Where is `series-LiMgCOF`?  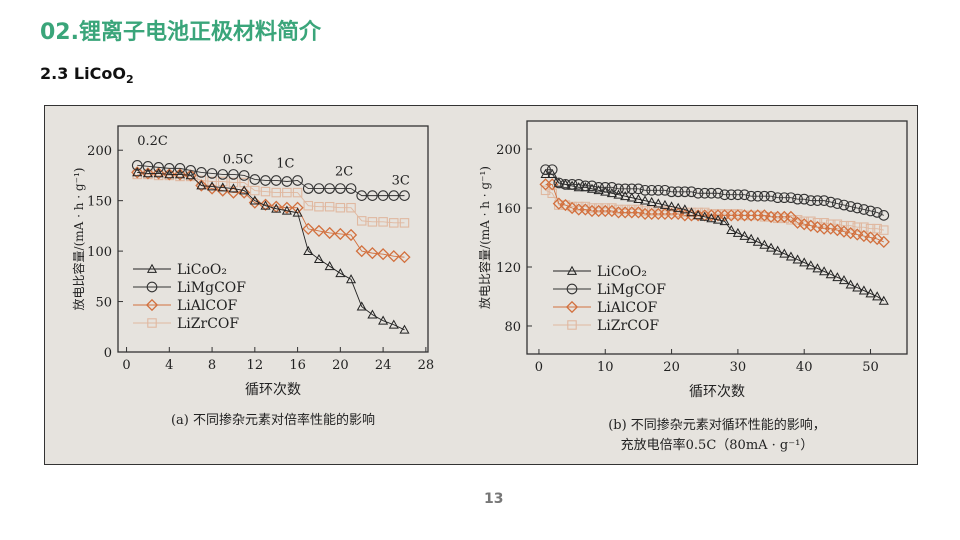 series-LiMgCOF is located at coordinates (715, 192).